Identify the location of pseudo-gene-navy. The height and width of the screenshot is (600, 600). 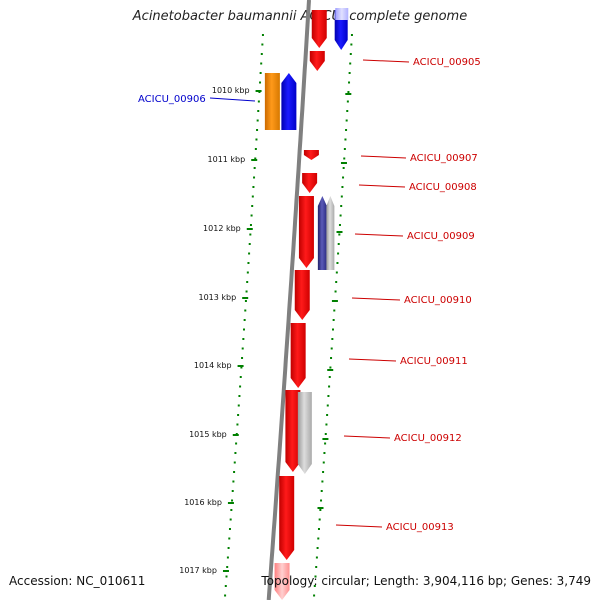
(322, 233).